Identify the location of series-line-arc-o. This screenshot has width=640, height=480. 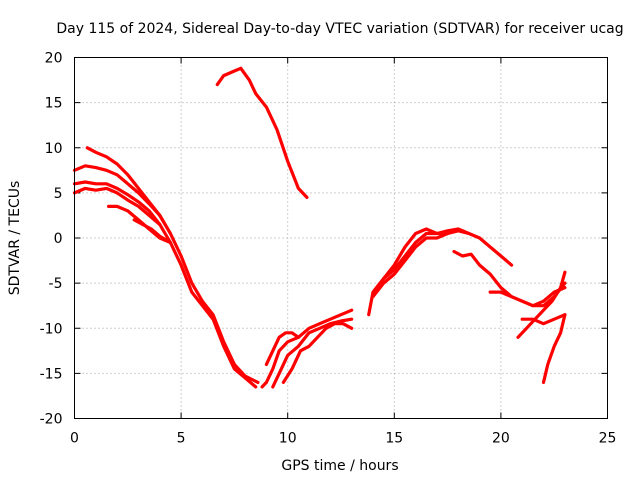
(509, 278).